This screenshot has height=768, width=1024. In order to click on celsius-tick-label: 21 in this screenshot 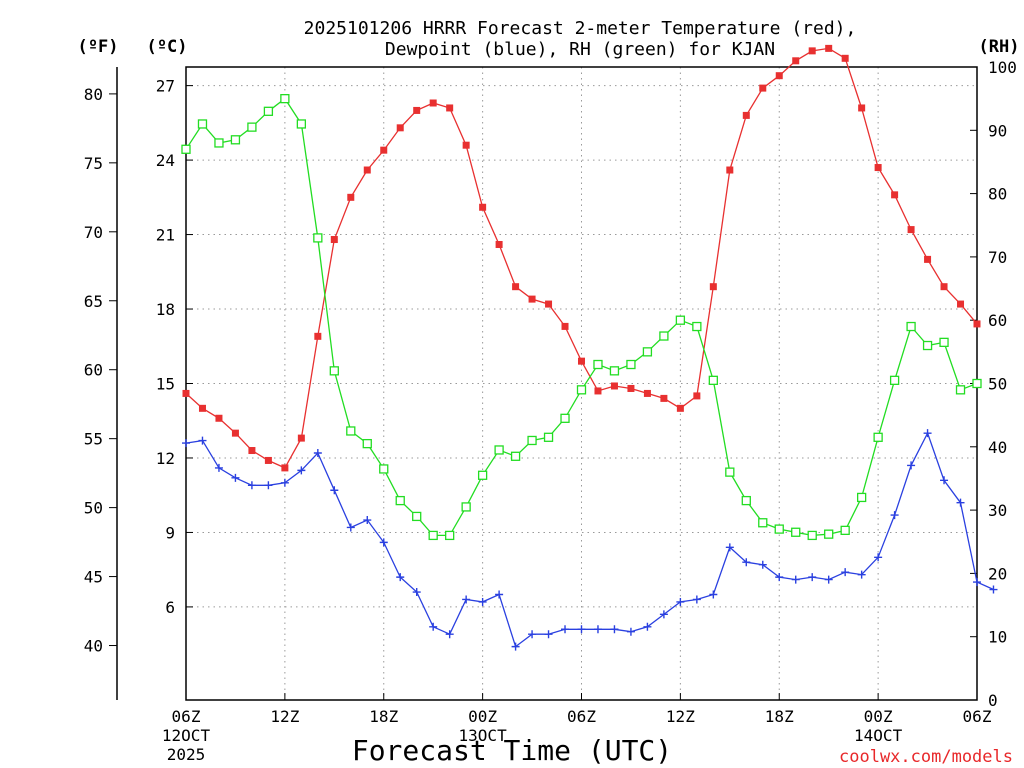, I will do `click(165, 235)`.